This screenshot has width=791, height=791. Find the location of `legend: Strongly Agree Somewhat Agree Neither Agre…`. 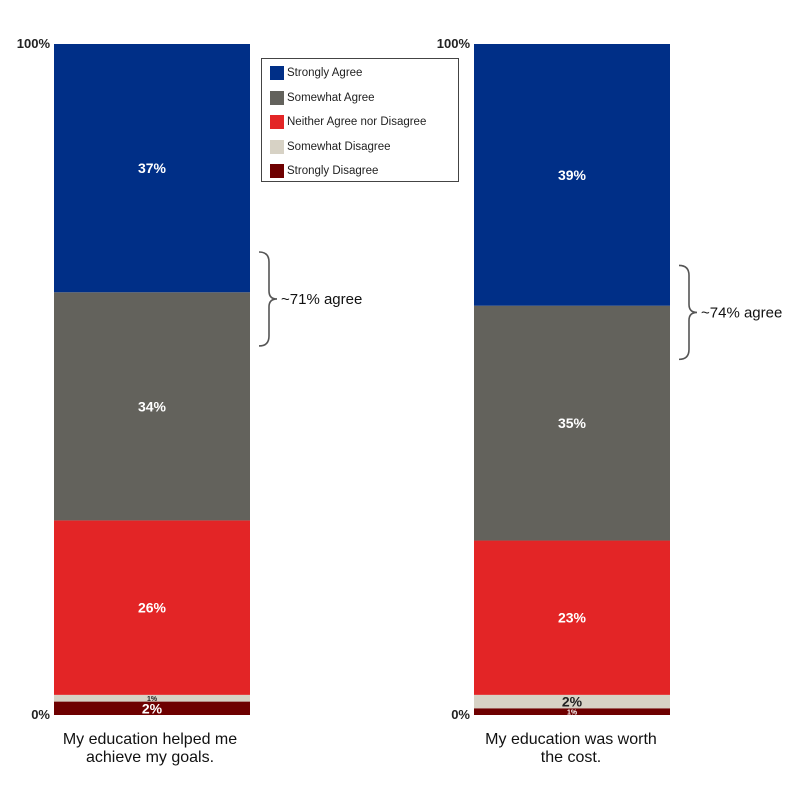

legend: Strongly Agree Somewhat Agree Neither Agre… is located at coordinates (360, 120).